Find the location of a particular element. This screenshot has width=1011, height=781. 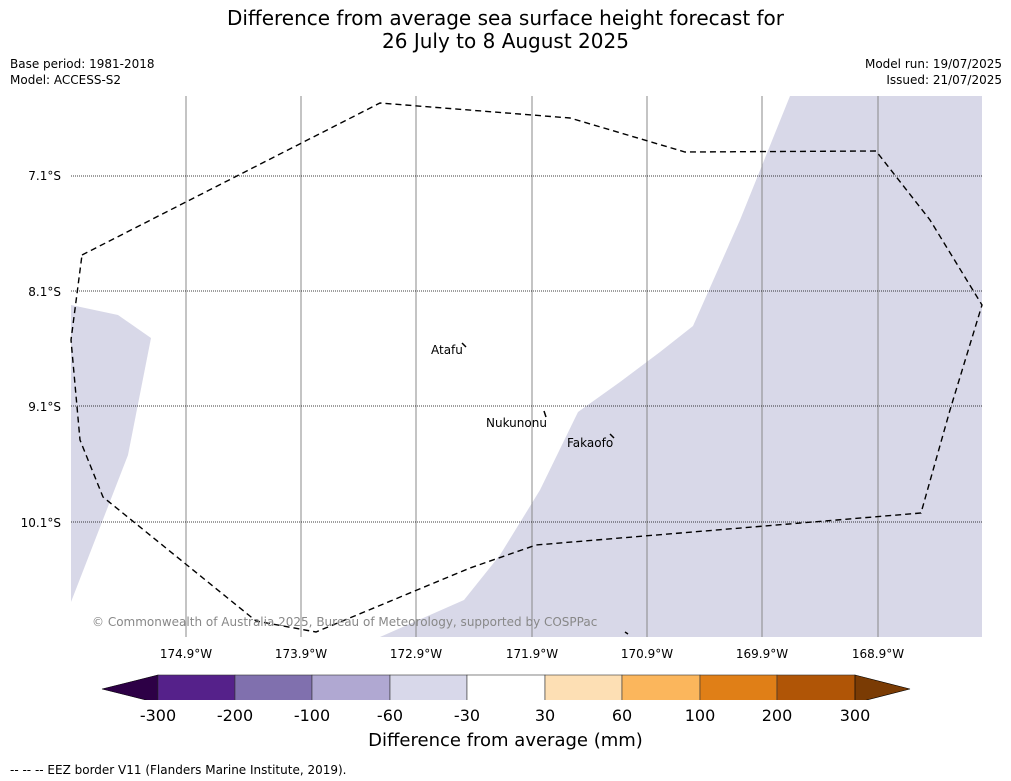

colorbar-tick-label: 60 is located at coordinates (622, 715).